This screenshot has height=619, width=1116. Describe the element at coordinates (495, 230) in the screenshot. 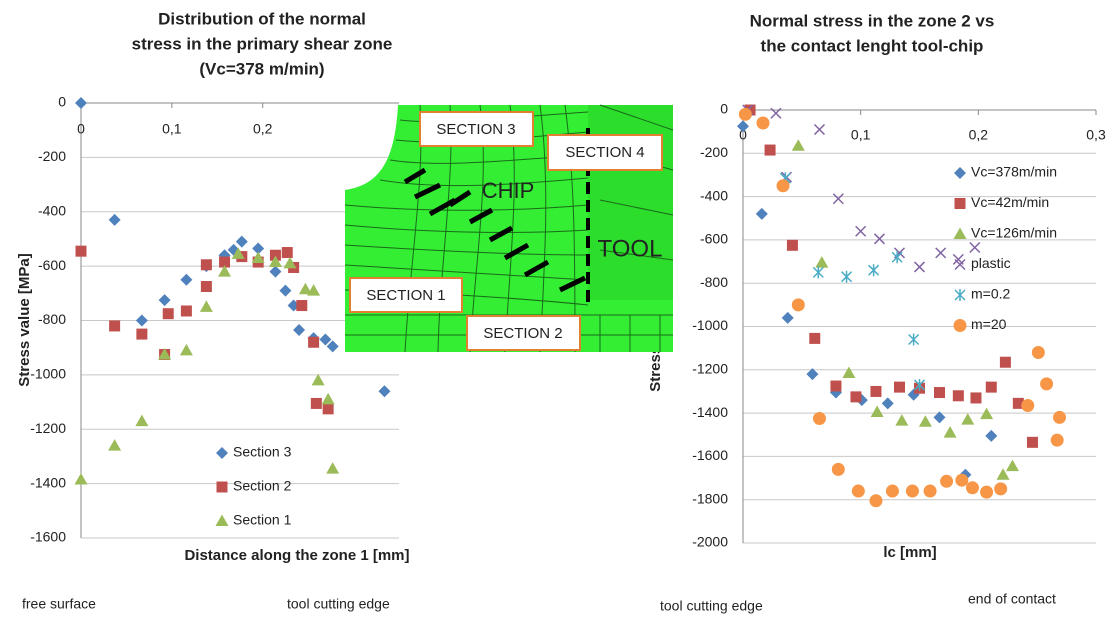

I see `section-lines` at that location.